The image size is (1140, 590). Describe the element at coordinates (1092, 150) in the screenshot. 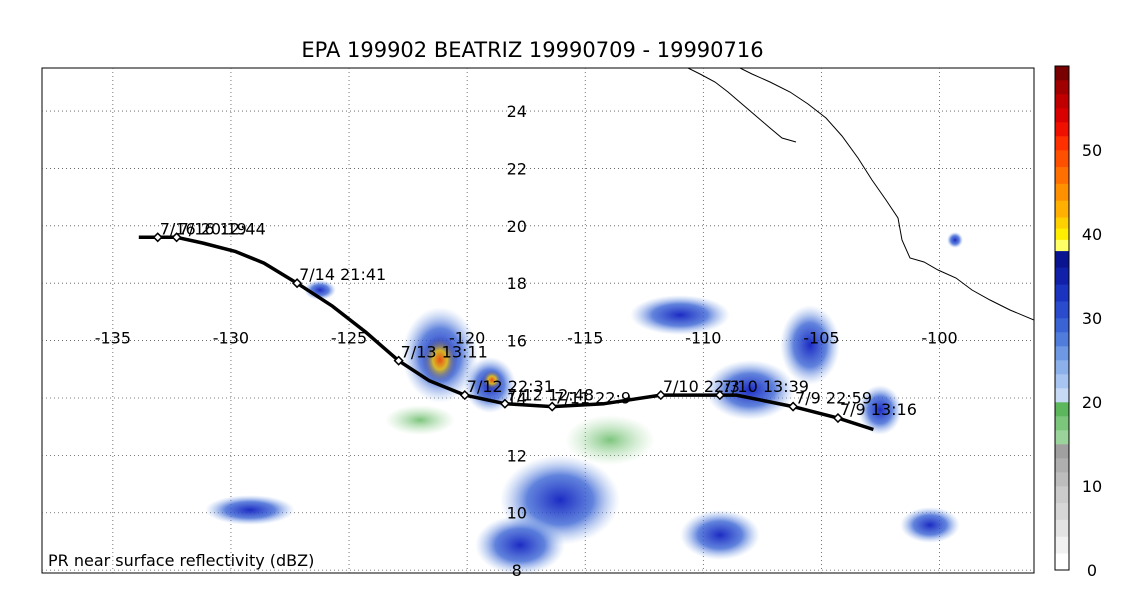

I see `colorbar-tick-label: 50` at that location.